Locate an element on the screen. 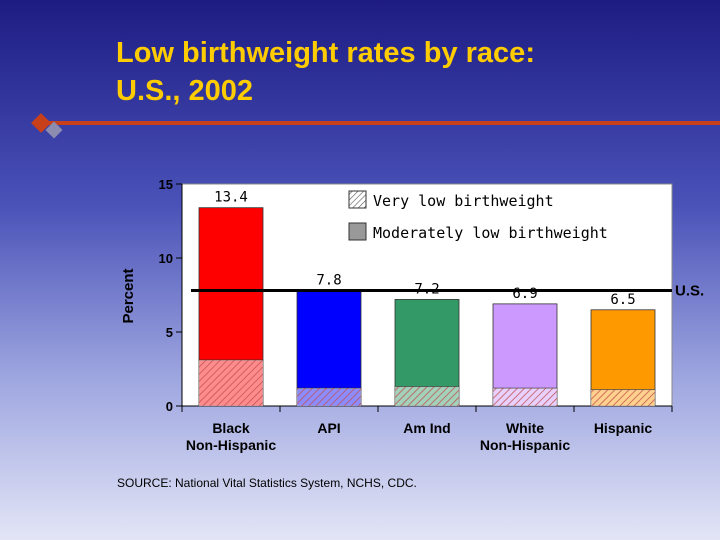 This screenshot has height=540, width=720. title-line-2: U.S., 2002 is located at coordinates (185, 91).